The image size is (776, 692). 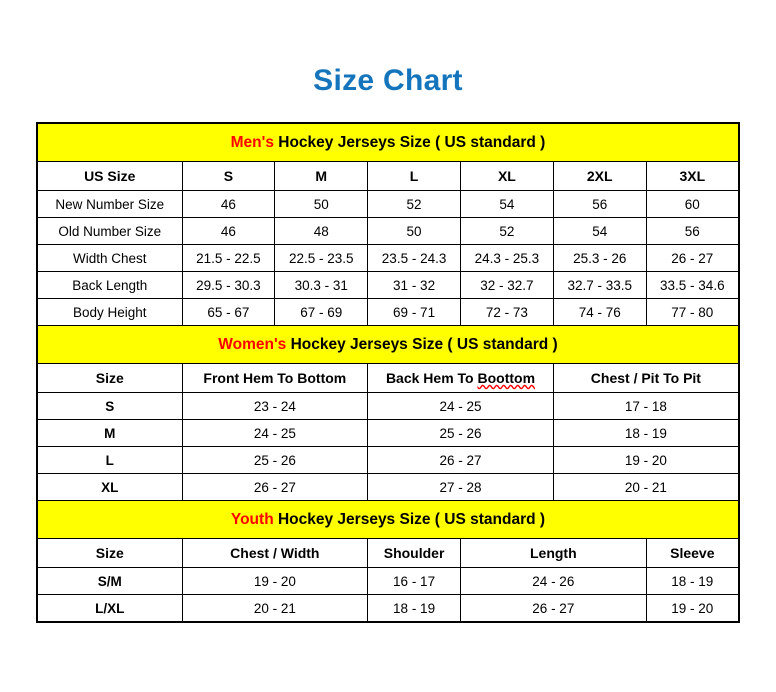 I want to click on column-header-row-mens: US Size S M L XL 2XL 3XL, so click(x=388, y=176).